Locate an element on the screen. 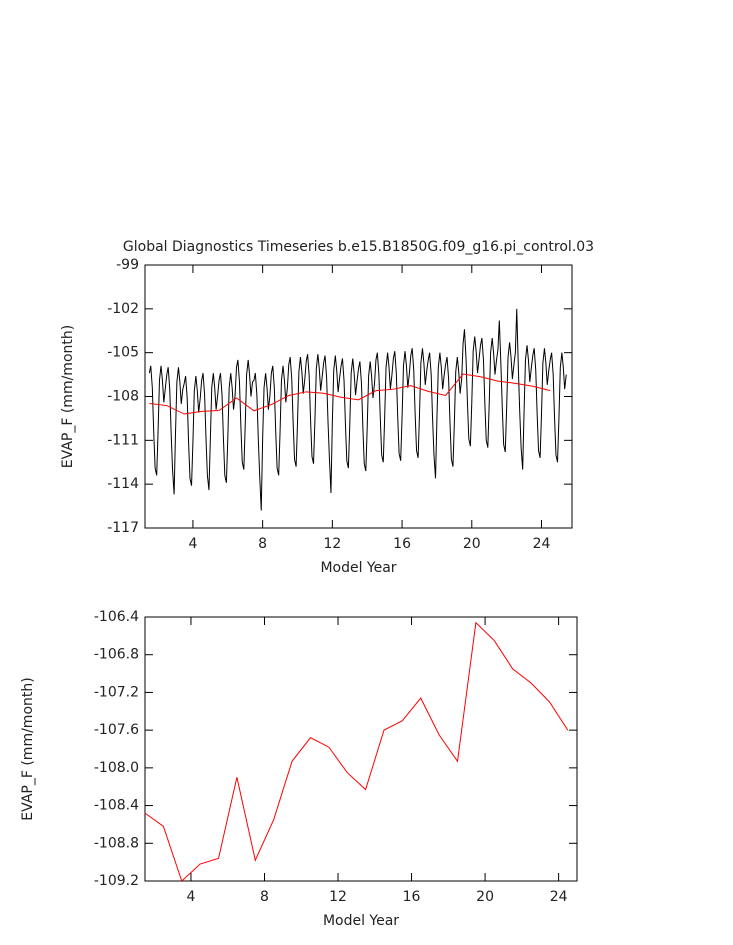  y-tick-label: -106.4 is located at coordinates (116, 617).